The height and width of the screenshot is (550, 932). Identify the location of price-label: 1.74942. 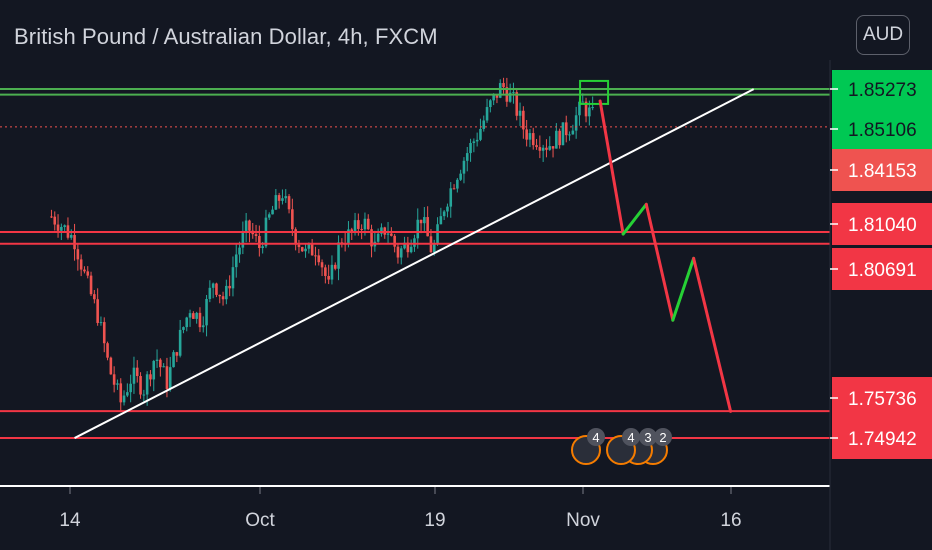
(882, 439).